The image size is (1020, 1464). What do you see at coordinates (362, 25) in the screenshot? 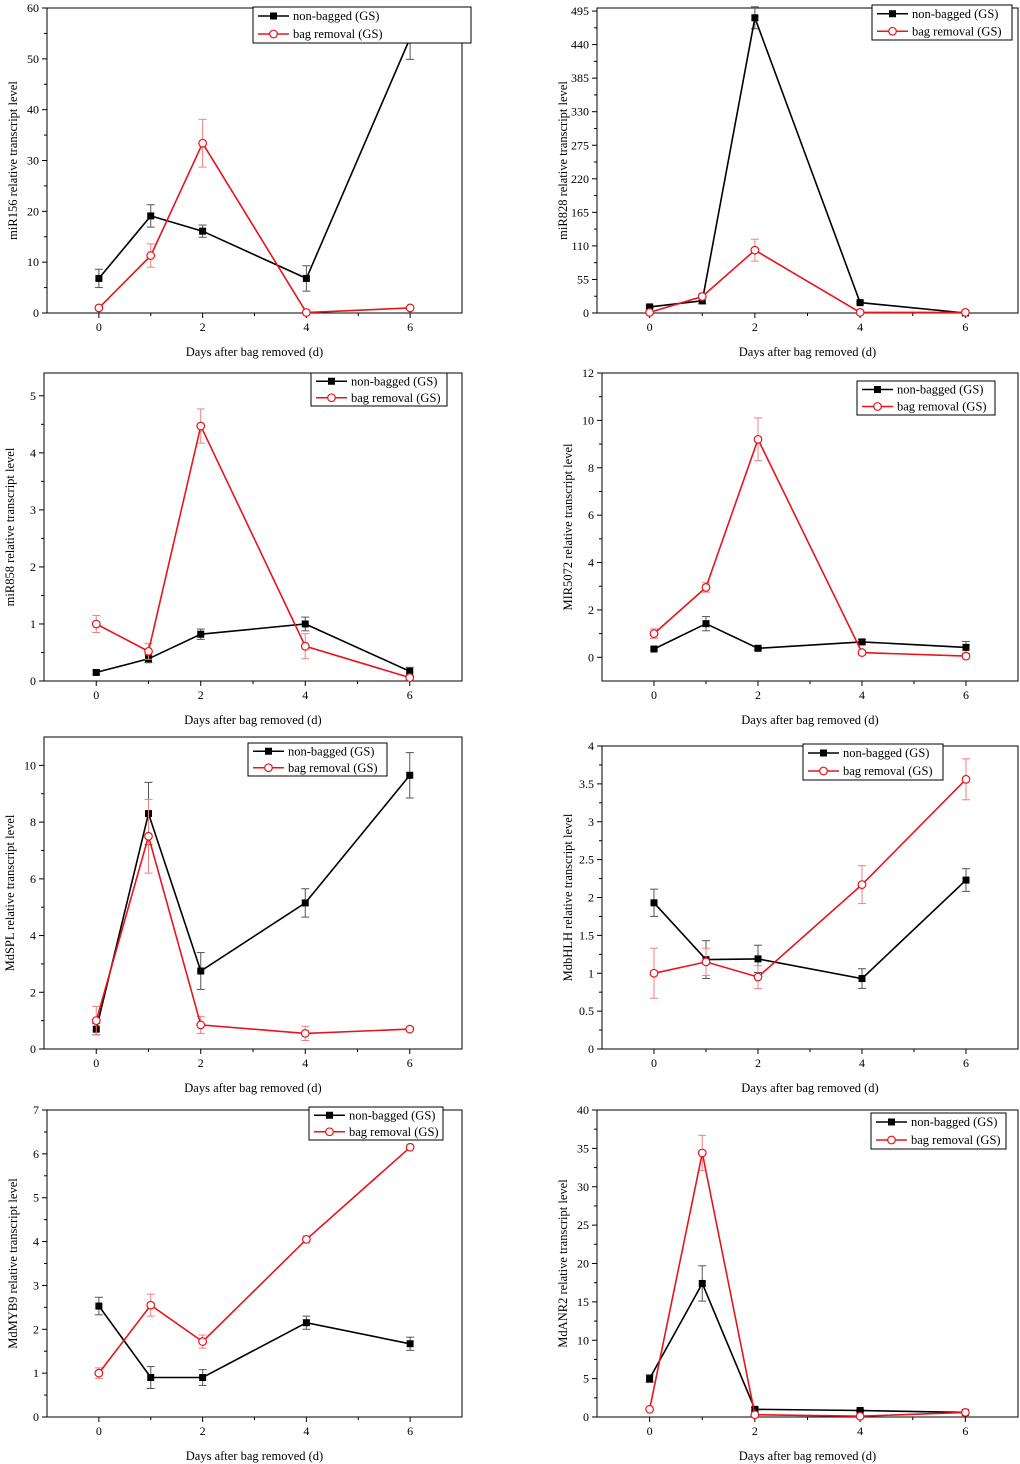
I see `legend-box` at bounding box center [362, 25].